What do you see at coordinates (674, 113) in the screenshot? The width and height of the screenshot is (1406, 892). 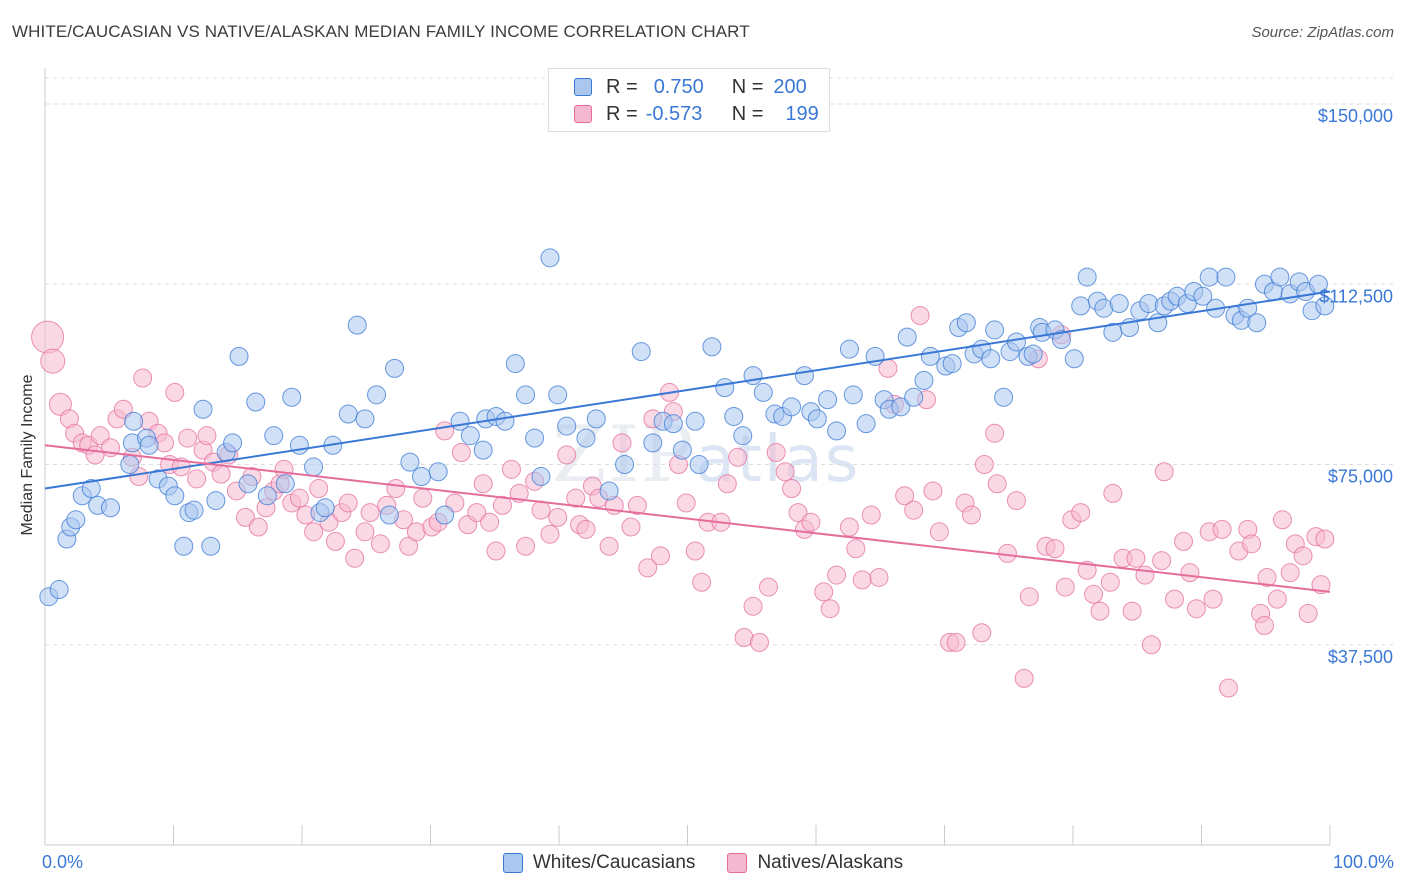 I see `legend-natives-r: -0.573` at bounding box center [674, 113].